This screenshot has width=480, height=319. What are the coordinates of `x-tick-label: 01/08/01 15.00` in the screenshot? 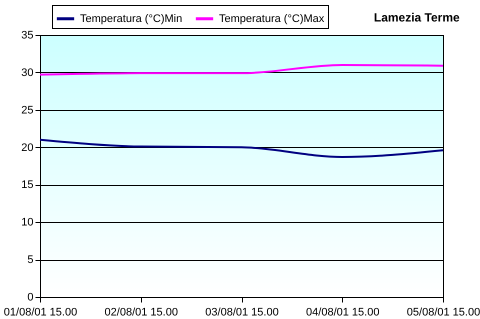 It's located at (41, 312).